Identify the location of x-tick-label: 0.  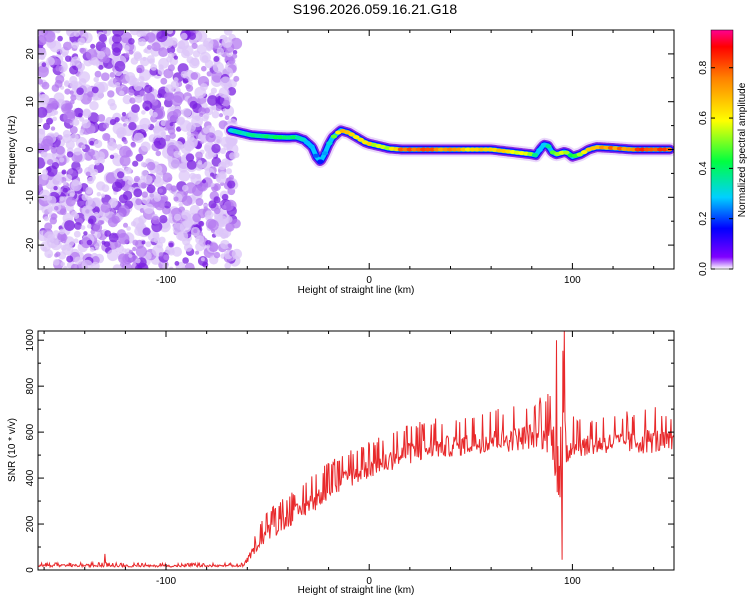
(369, 280).